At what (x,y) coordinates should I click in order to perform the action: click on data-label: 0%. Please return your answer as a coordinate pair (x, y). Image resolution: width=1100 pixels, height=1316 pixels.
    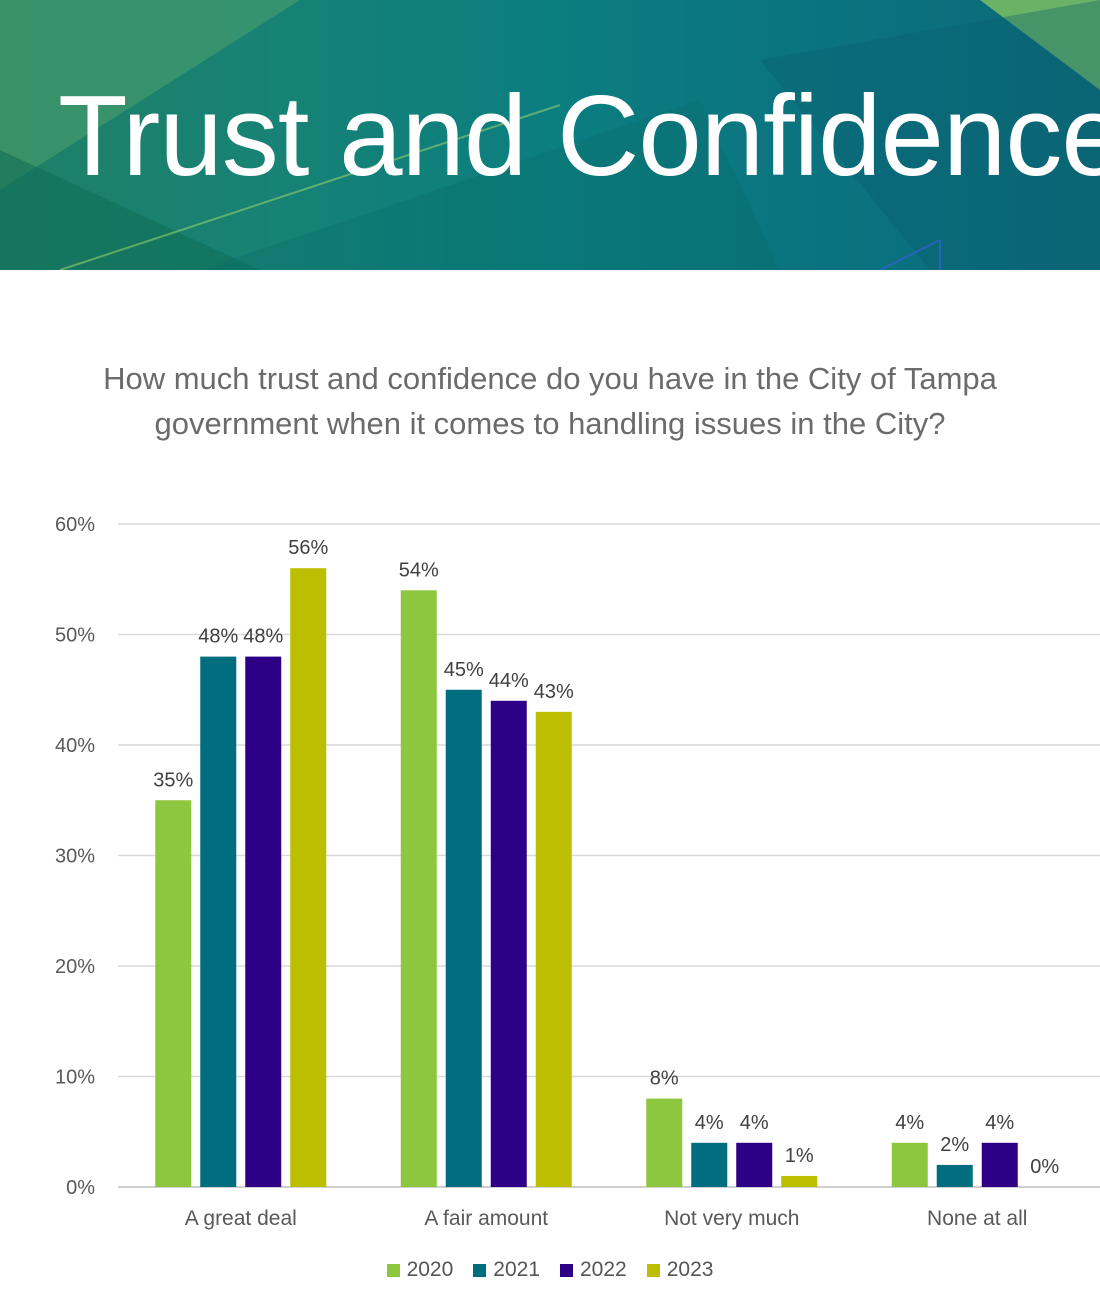
    Looking at the image, I should click on (1044, 1167).